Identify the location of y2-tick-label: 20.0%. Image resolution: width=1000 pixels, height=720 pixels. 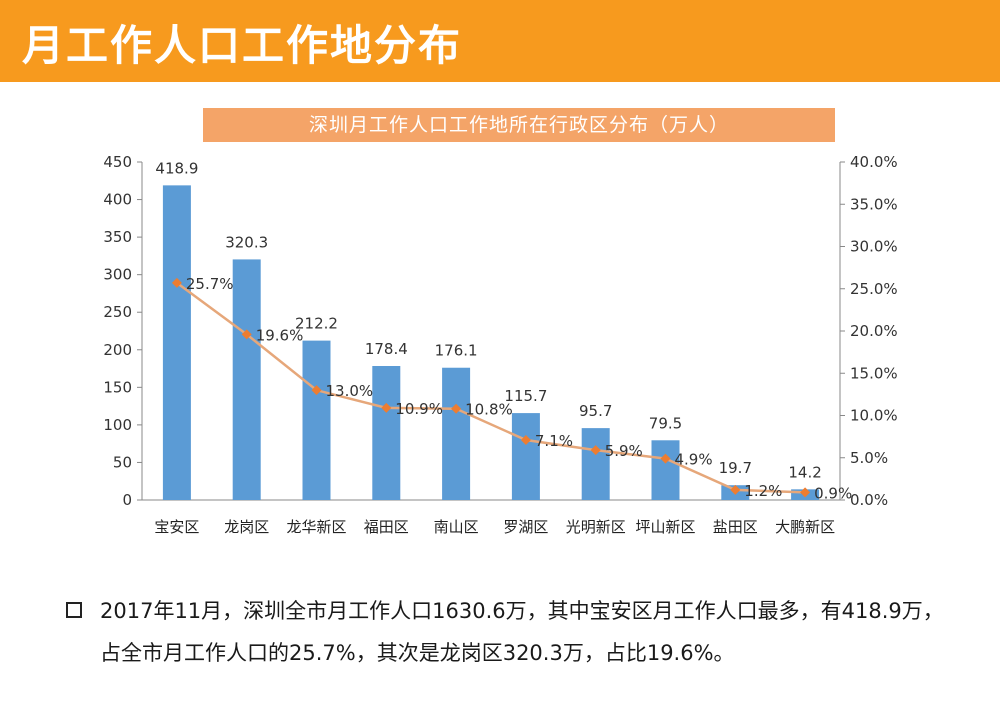
(874, 331).